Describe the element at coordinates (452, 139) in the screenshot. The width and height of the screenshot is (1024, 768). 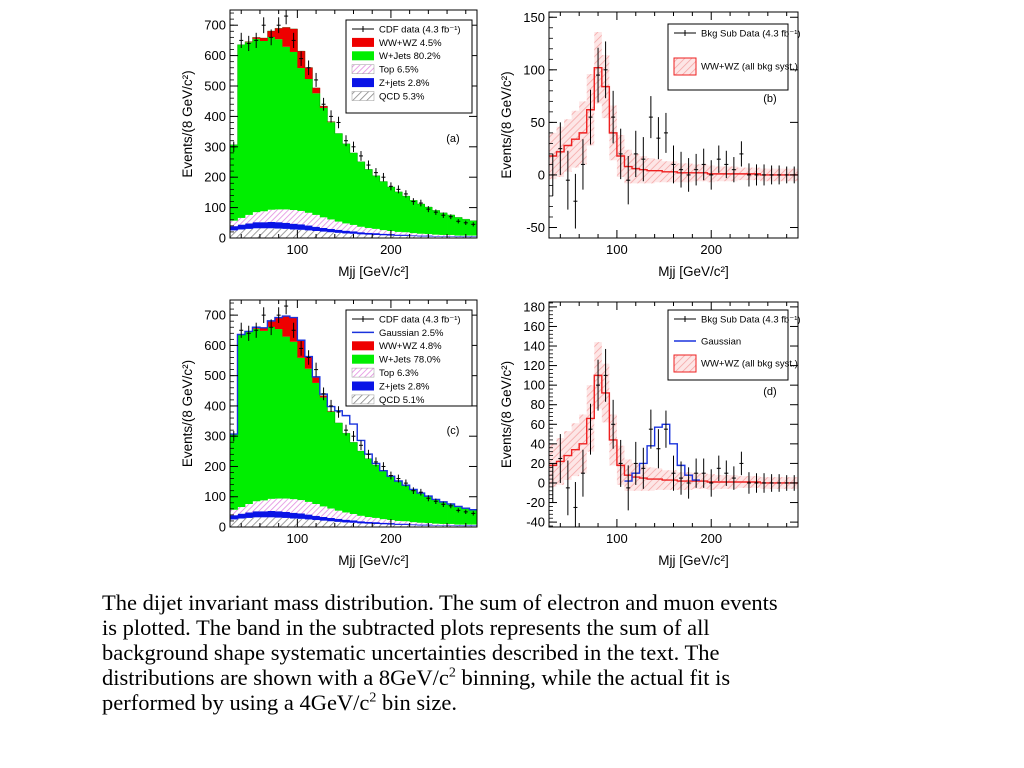
I see `panel-label: (a)` at that location.